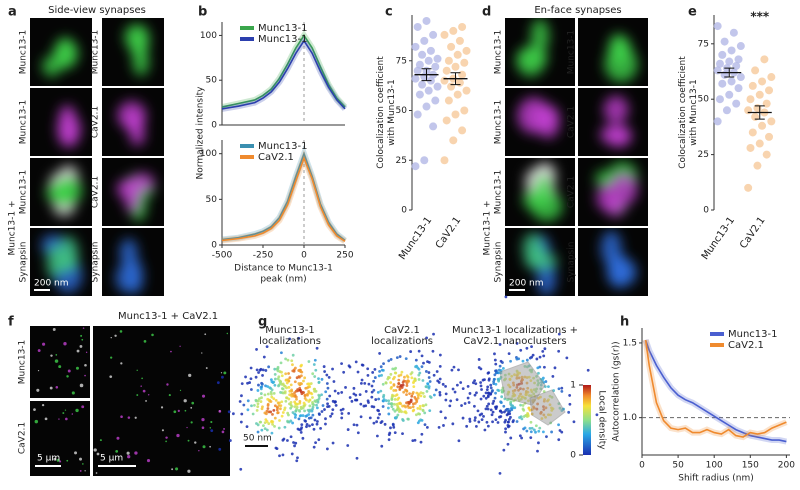  What do you see at coordinates (48, 459) in the screenshot?
I see `scale-bar-label: 5 µm` at bounding box center [48, 459].